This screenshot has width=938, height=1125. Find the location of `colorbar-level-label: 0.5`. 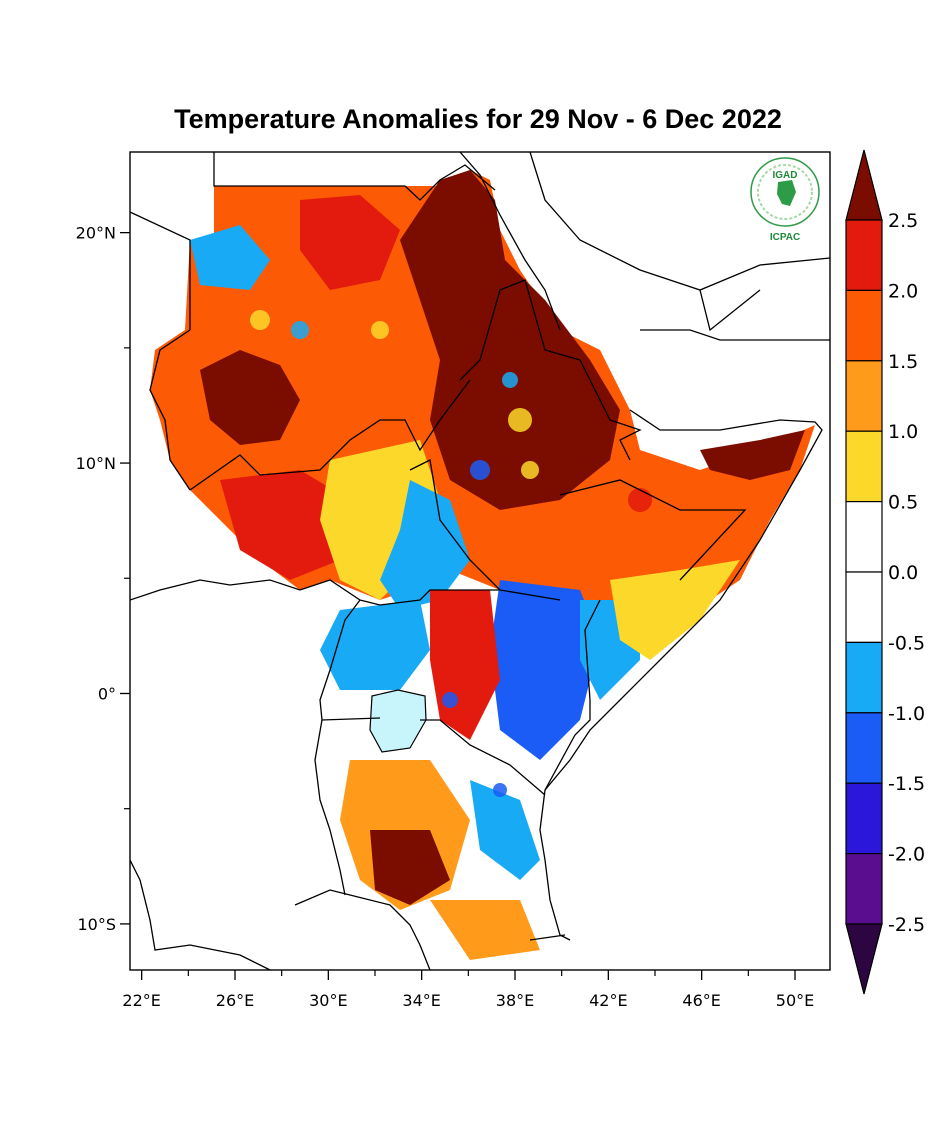

colorbar-level-label: 0.5 is located at coordinates (903, 503).